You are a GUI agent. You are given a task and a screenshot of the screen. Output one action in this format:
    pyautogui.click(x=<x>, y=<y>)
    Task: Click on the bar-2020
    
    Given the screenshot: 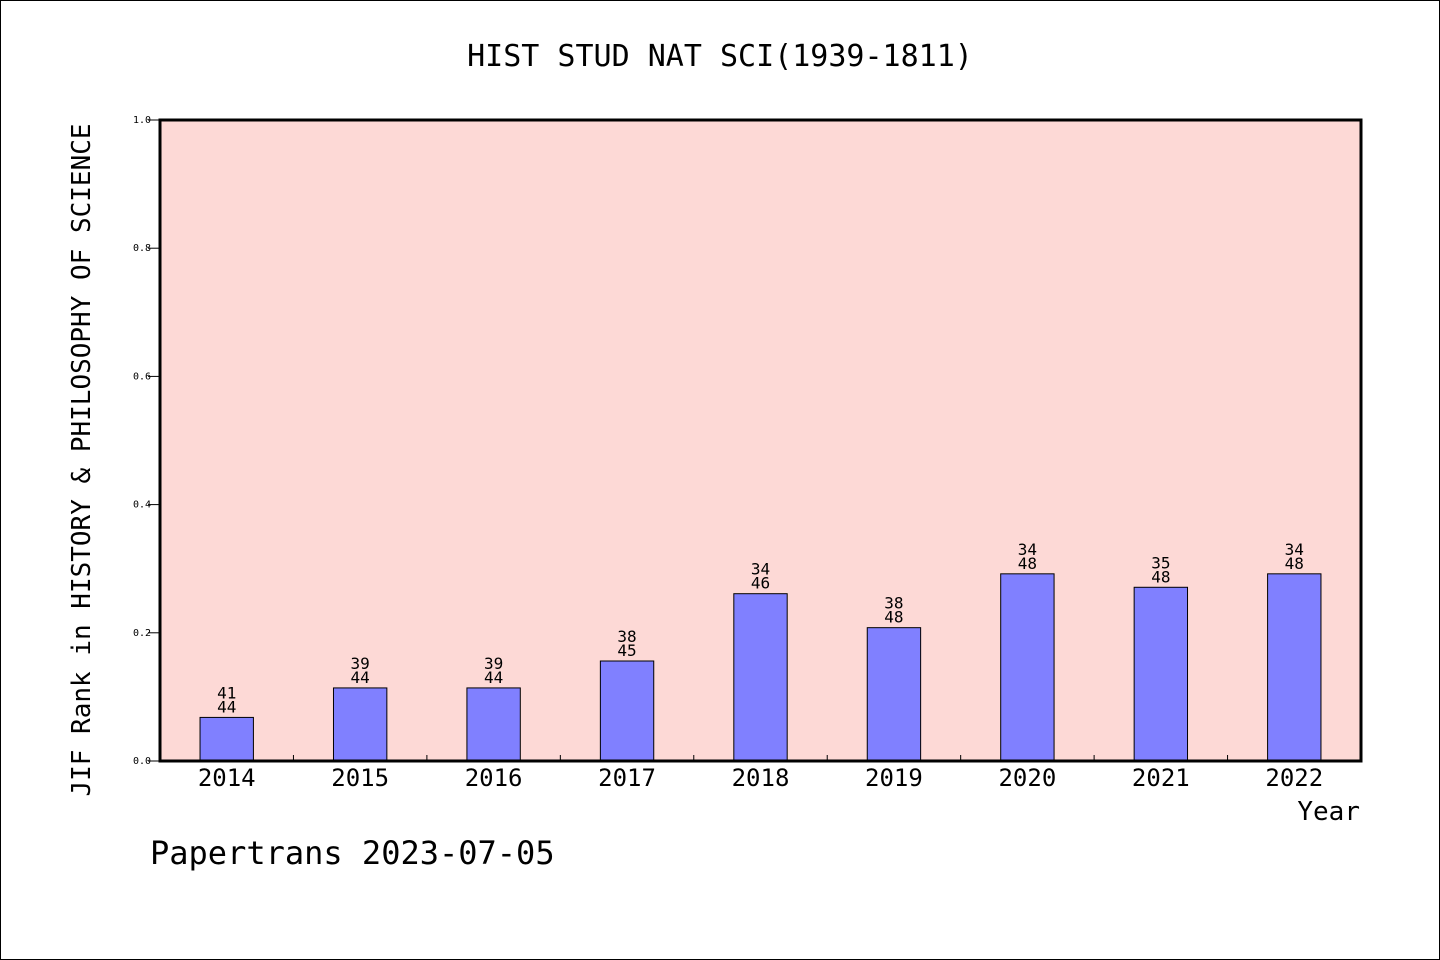 What is the action you would take?
    pyautogui.click(x=1027, y=667)
    